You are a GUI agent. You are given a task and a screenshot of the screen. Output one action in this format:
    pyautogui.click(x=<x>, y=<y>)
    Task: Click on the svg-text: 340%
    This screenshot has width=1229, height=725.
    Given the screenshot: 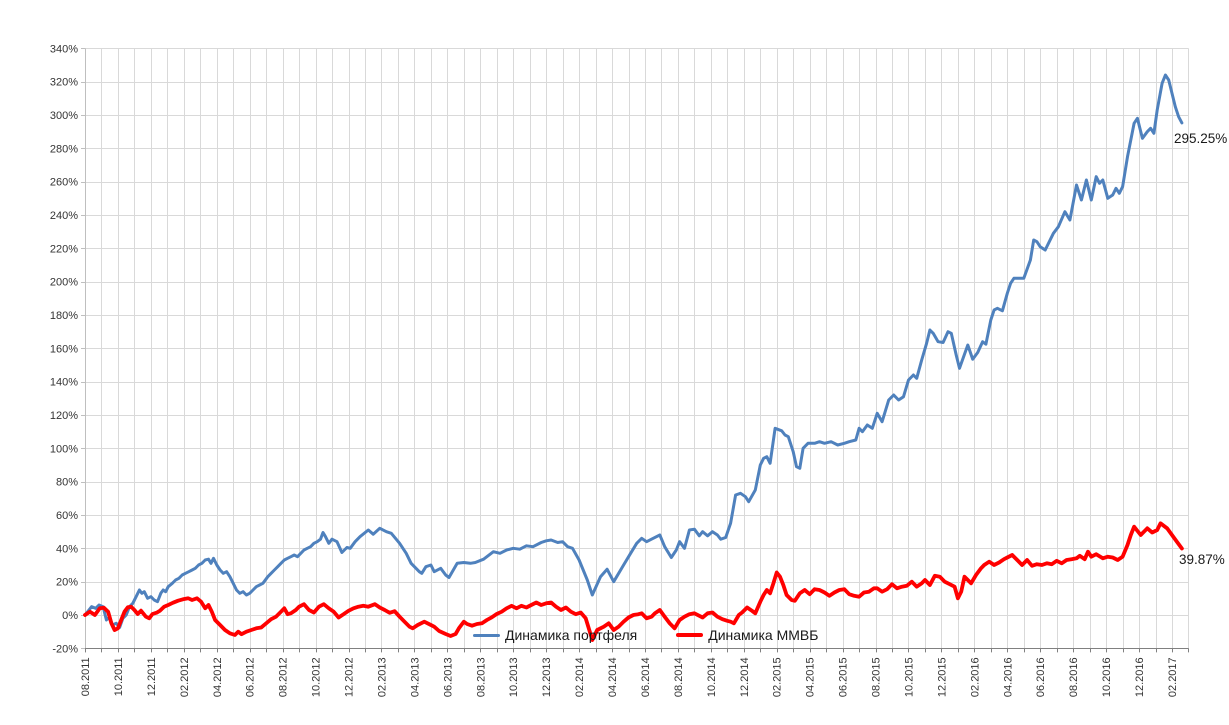 What is the action you would take?
    pyautogui.click(x=64, y=49)
    